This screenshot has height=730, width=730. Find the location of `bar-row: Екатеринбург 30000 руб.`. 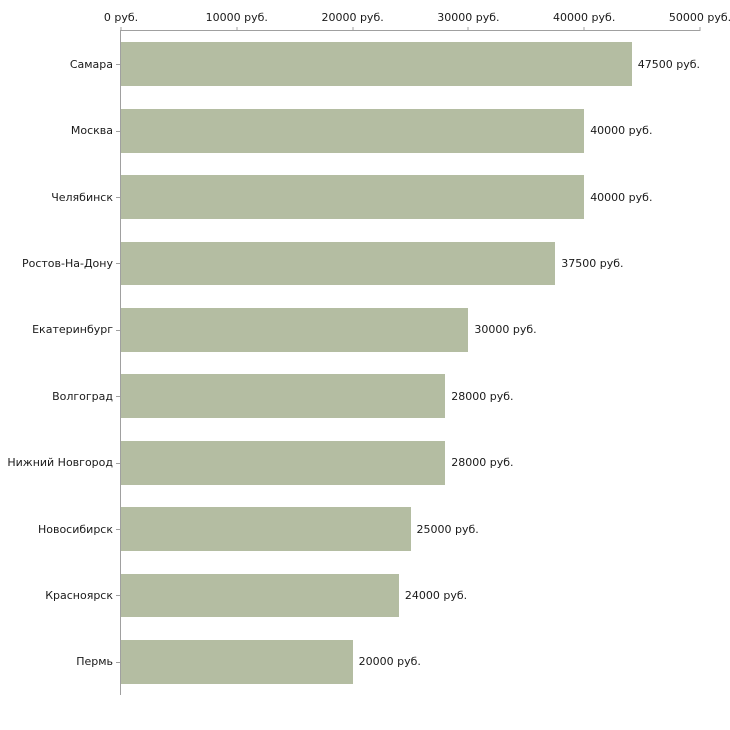

bar-row: Екатеринбург 30000 руб. is located at coordinates (366, 330).